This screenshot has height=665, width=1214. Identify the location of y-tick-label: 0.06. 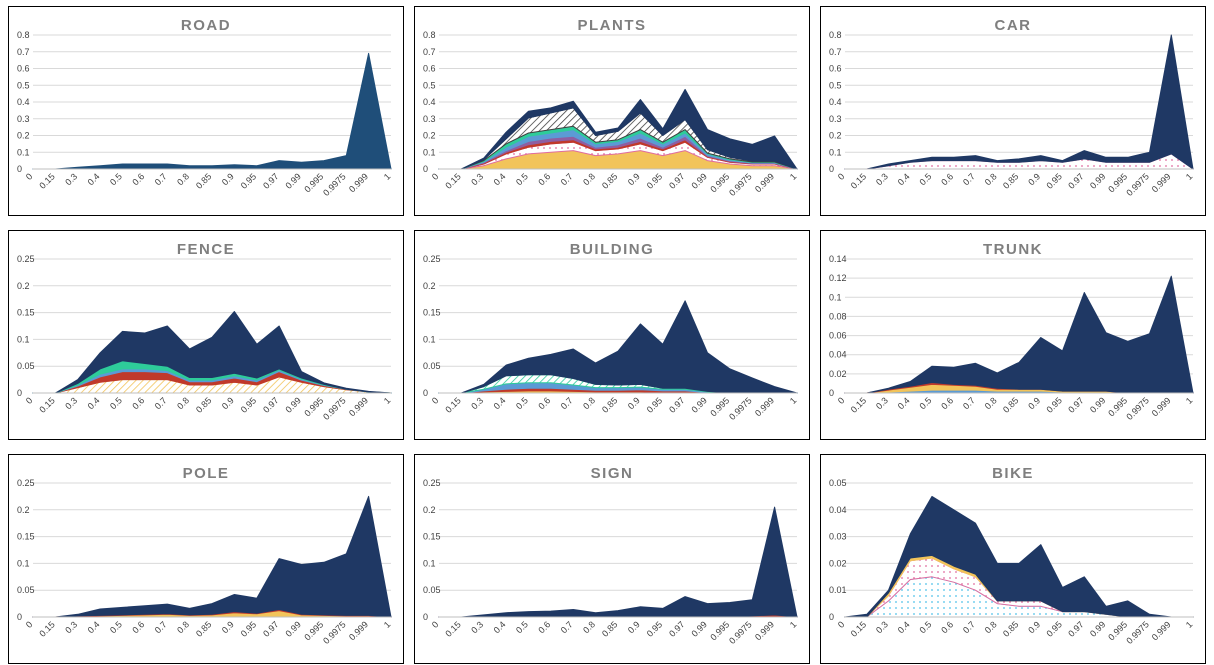
(838, 336).